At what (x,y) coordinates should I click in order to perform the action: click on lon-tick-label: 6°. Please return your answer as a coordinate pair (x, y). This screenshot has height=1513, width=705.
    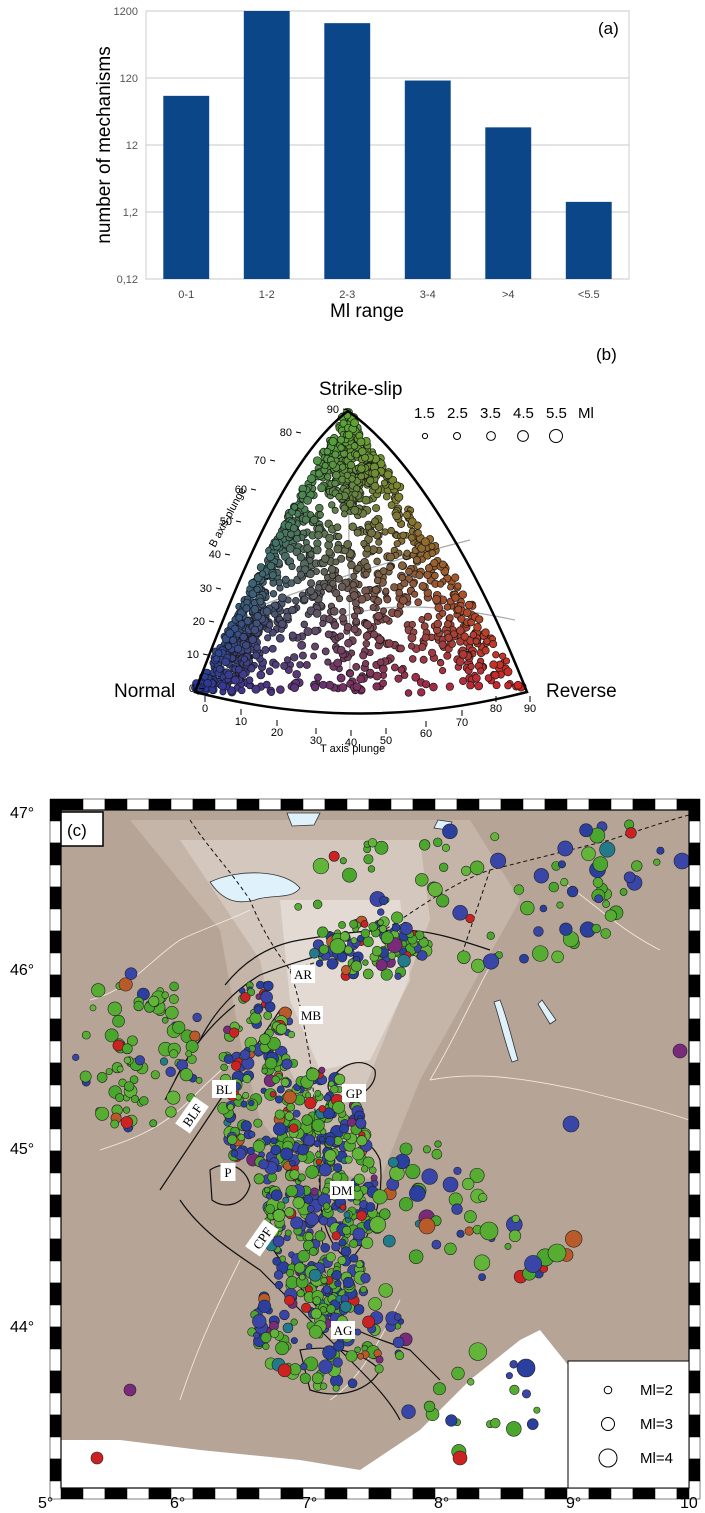
    Looking at the image, I should click on (177, 1503).